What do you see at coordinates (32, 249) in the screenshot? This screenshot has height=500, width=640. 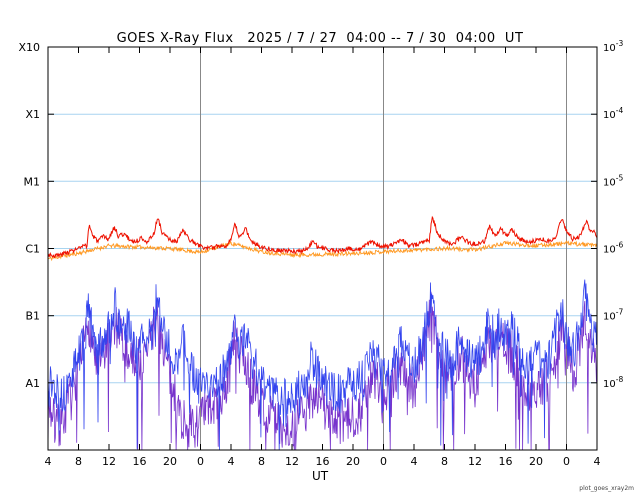 I see `y-class-label: C1` at bounding box center [32, 249].